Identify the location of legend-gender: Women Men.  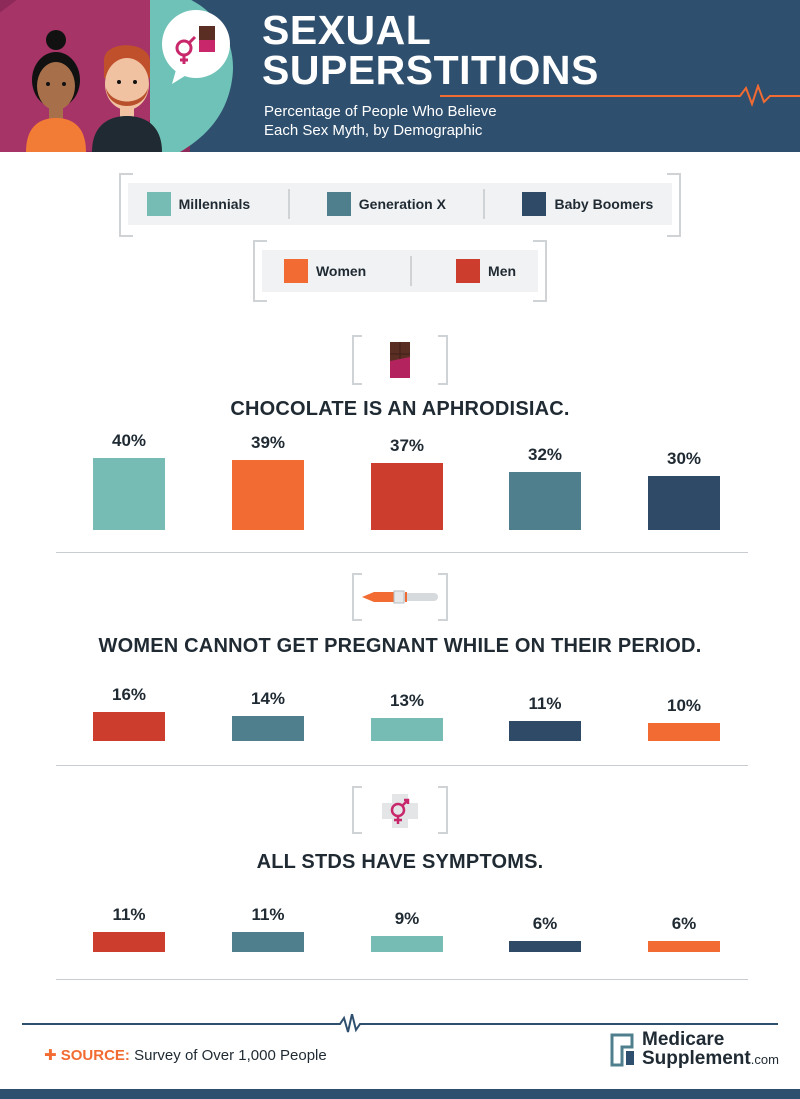
(400, 271).